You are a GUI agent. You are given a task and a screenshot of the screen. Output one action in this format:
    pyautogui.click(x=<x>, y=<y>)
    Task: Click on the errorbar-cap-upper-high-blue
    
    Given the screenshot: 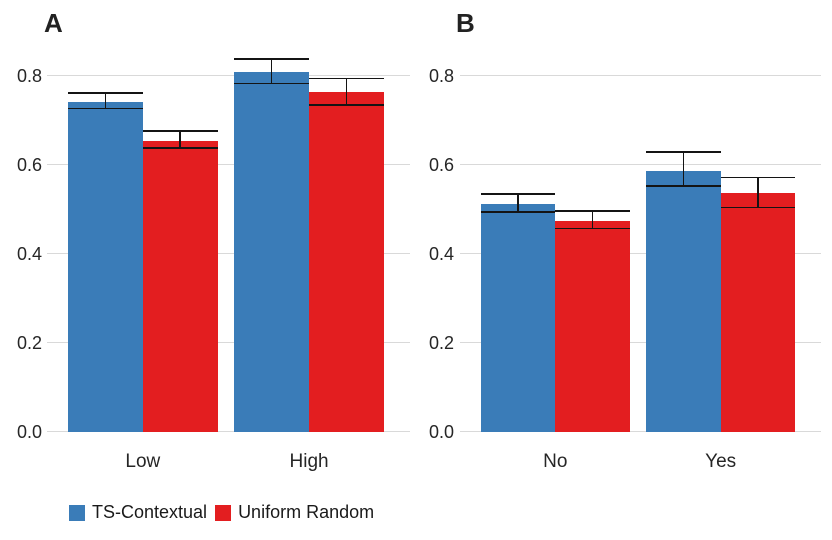 What is the action you would take?
    pyautogui.click(x=272, y=59)
    